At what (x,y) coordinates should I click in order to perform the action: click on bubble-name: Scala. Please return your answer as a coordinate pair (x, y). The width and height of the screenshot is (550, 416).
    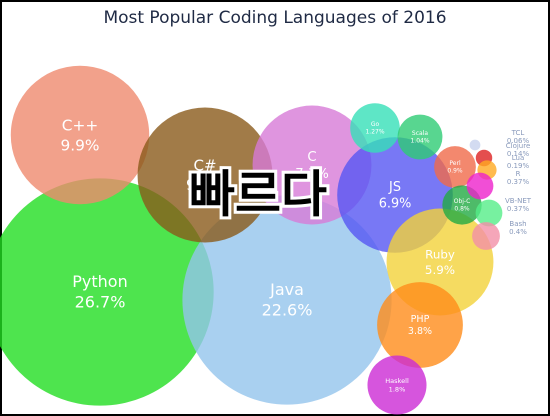
    Looking at the image, I should click on (420, 133).